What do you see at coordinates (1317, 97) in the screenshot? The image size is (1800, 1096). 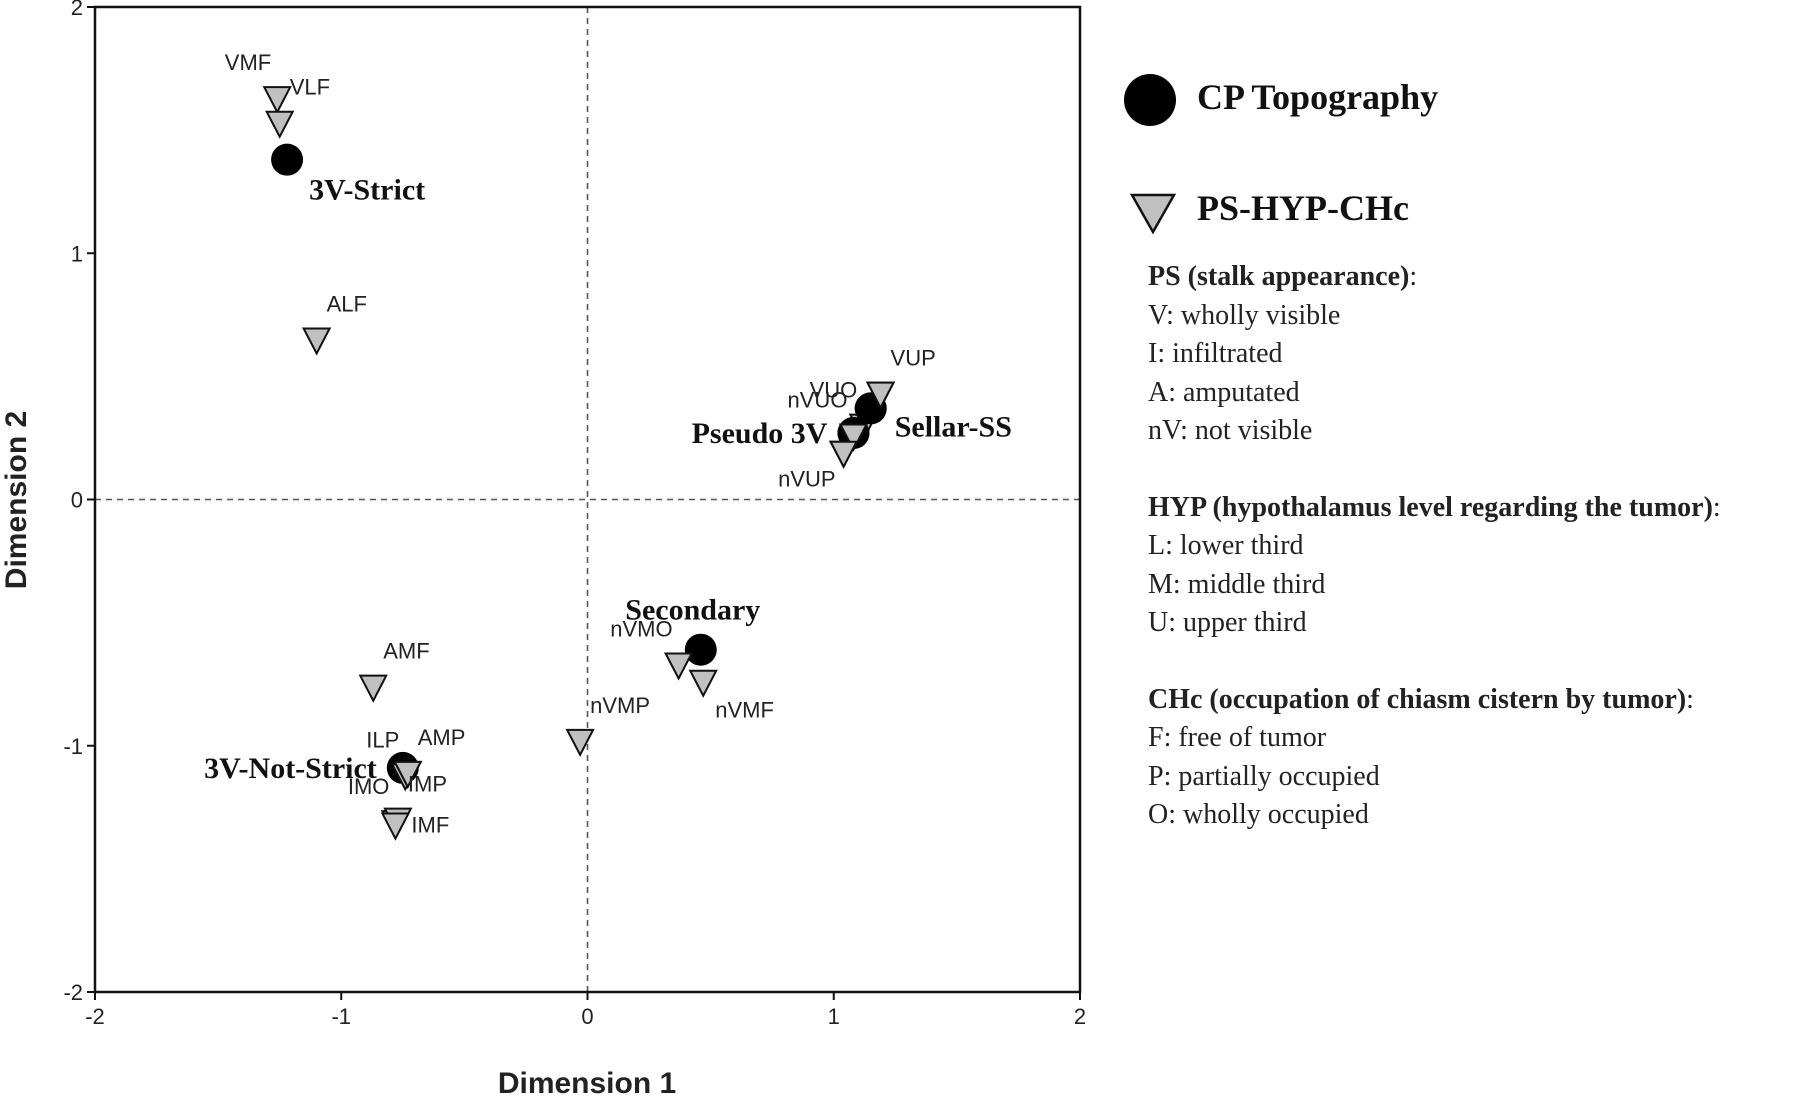 I see `legend-cp-label: CP Topography` at bounding box center [1317, 97].